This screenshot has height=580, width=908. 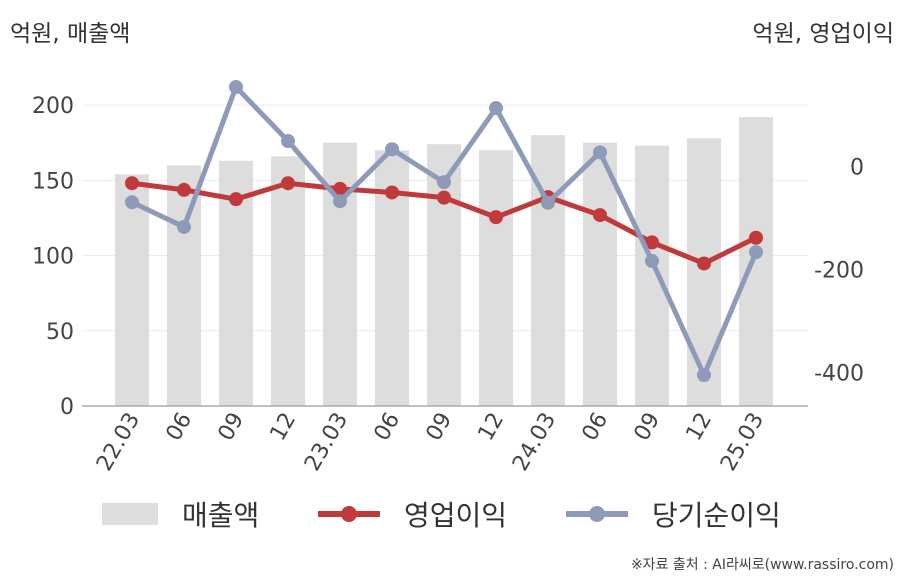 What do you see at coordinates (70, 34) in the screenshot?
I see `left-axis-unit-label: 억원, 매출액` at bounding box center [70, 34].